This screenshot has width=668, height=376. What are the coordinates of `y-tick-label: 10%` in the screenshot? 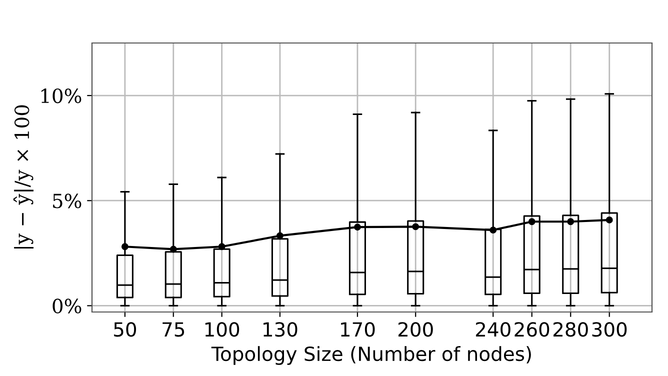 It's located at (61, 96).